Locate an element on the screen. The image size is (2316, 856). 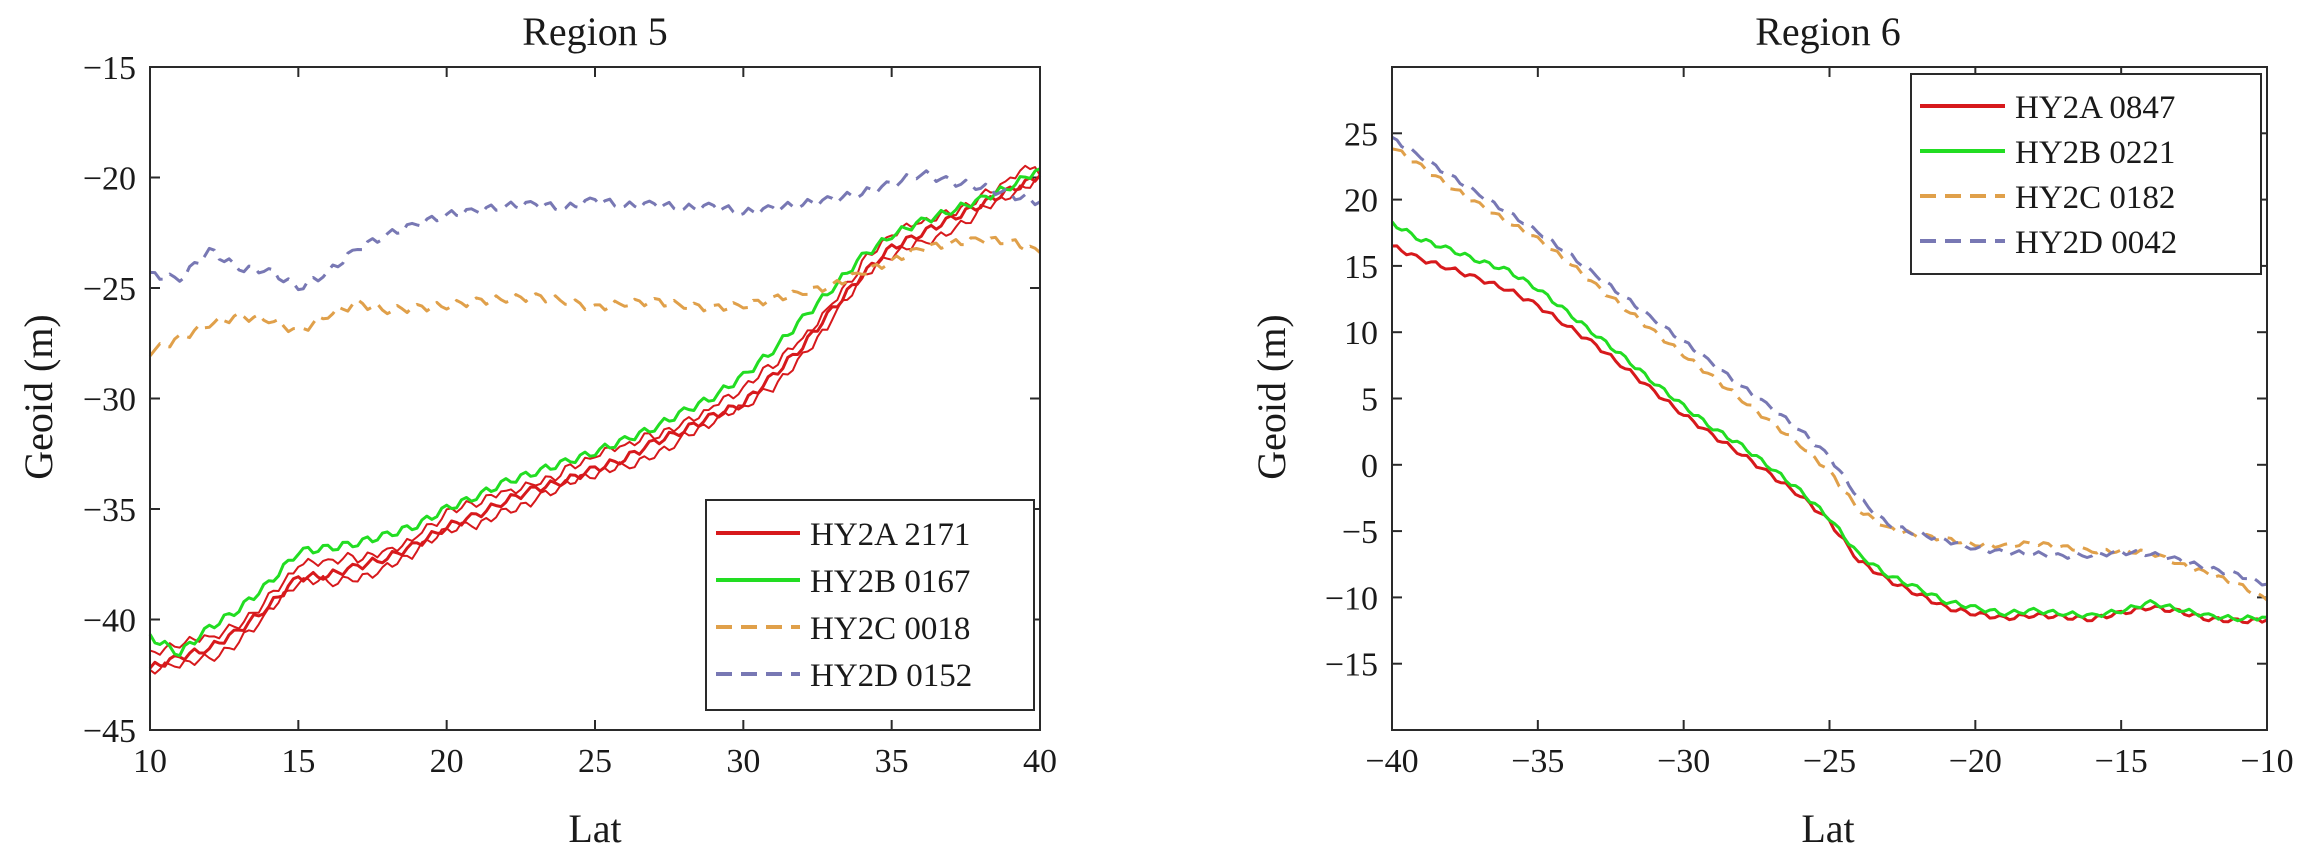
legend-label-hy2b: HY2B 0167 is located at coordinates (890, 582).